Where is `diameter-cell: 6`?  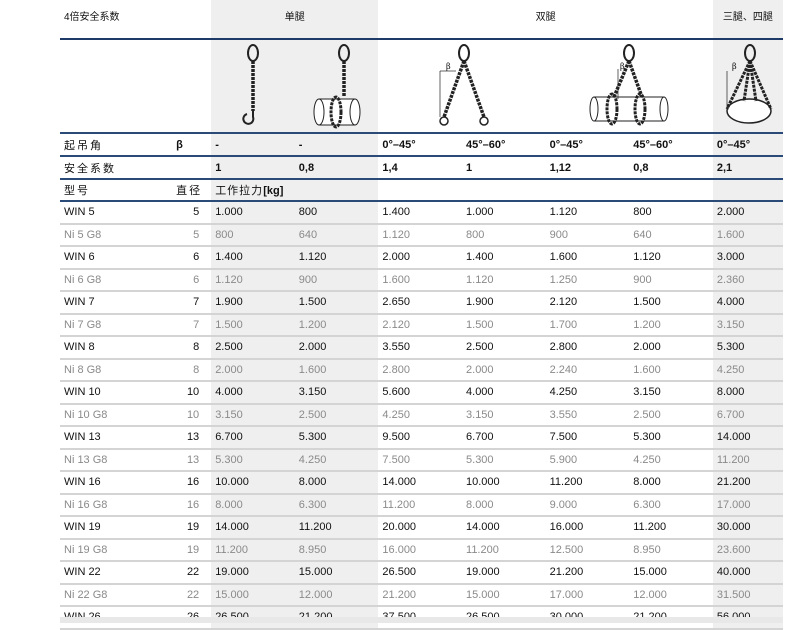 diameter-cell: 6 is located at coordinates (192, 280).